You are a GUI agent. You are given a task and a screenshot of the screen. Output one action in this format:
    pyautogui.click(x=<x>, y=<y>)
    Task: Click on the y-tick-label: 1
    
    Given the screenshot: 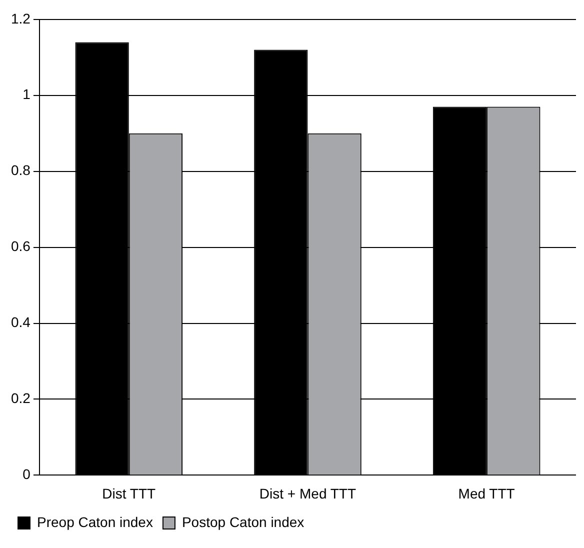 What is the action you would take?
    pyautogui.click(x=26, y=94)
    